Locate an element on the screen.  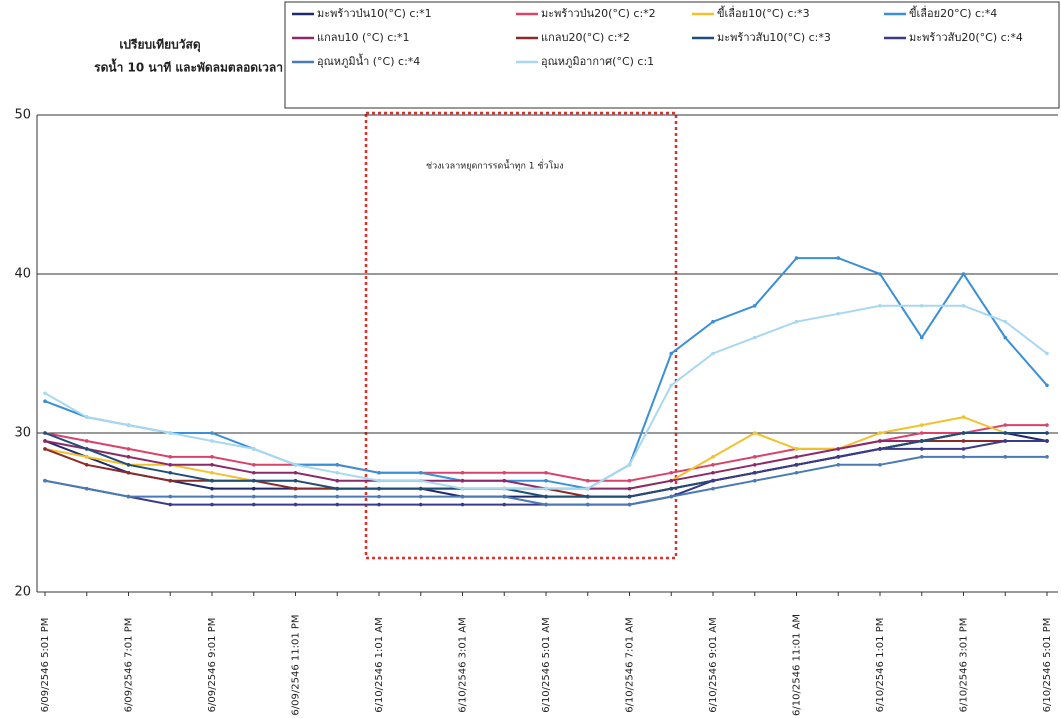
x-tick-label: 6/10/2546 1:01 AM is located at coordinates (379, 665).